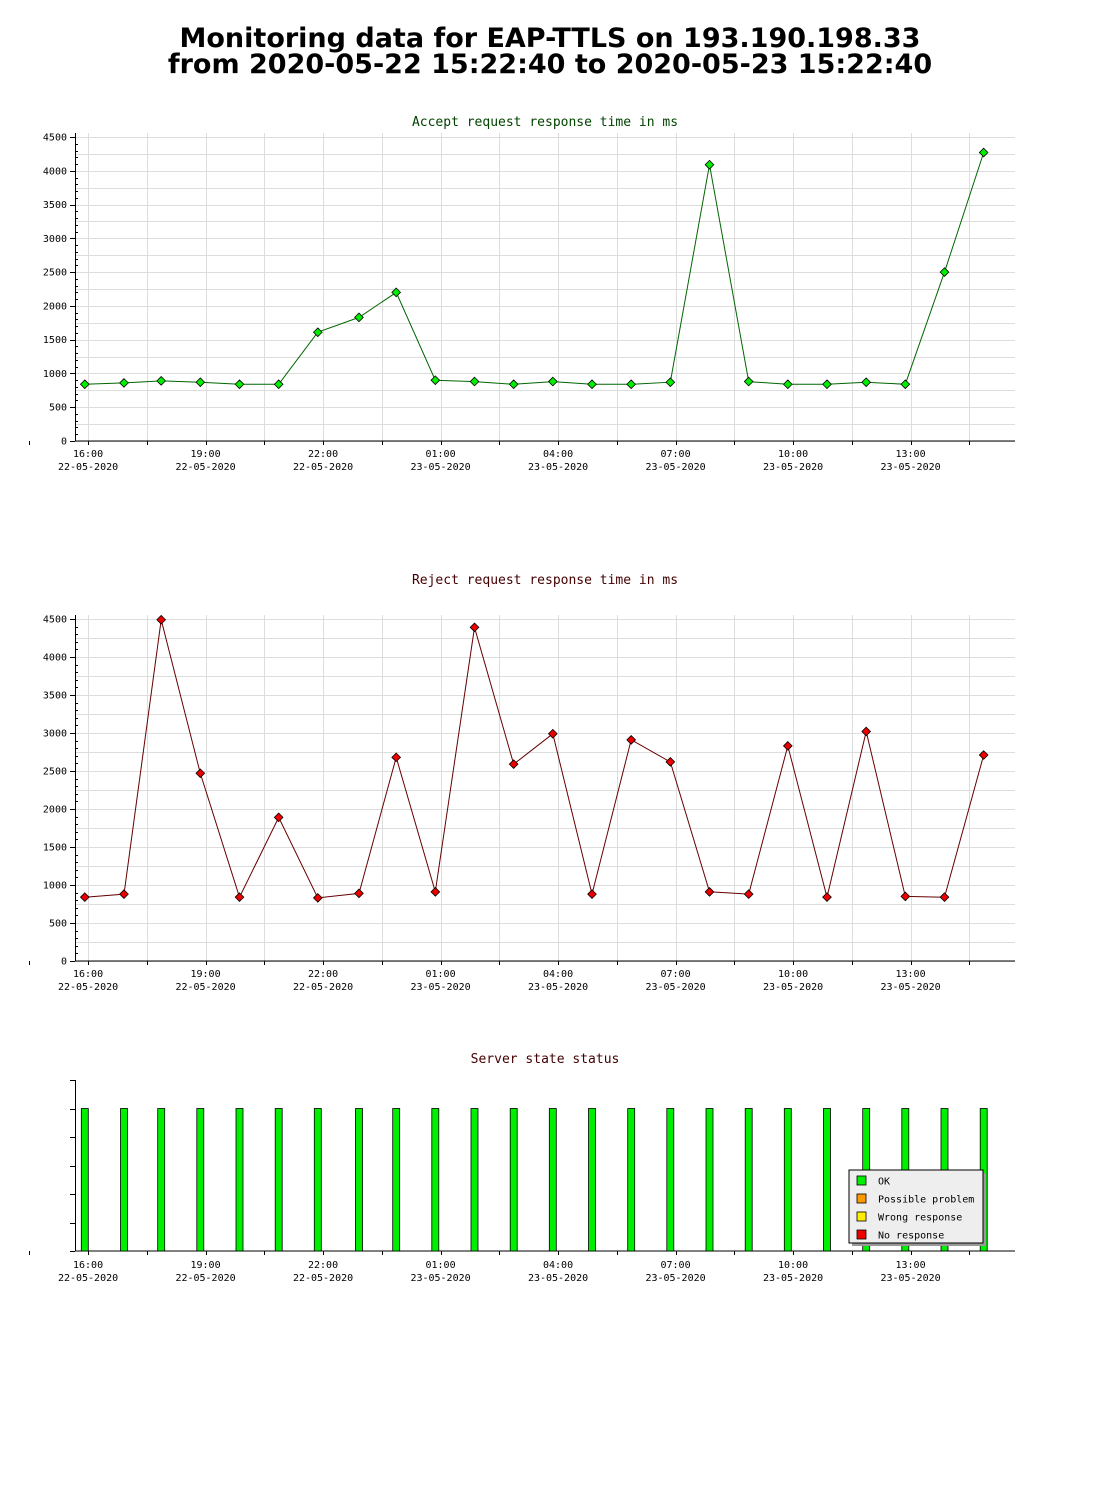 This screenshot has width=1100, height=1500. What do you see at coordinates (323, 454) in the screenshot?
I see `x-tick-label-time: 22:00` at bounding box center [323, 454].